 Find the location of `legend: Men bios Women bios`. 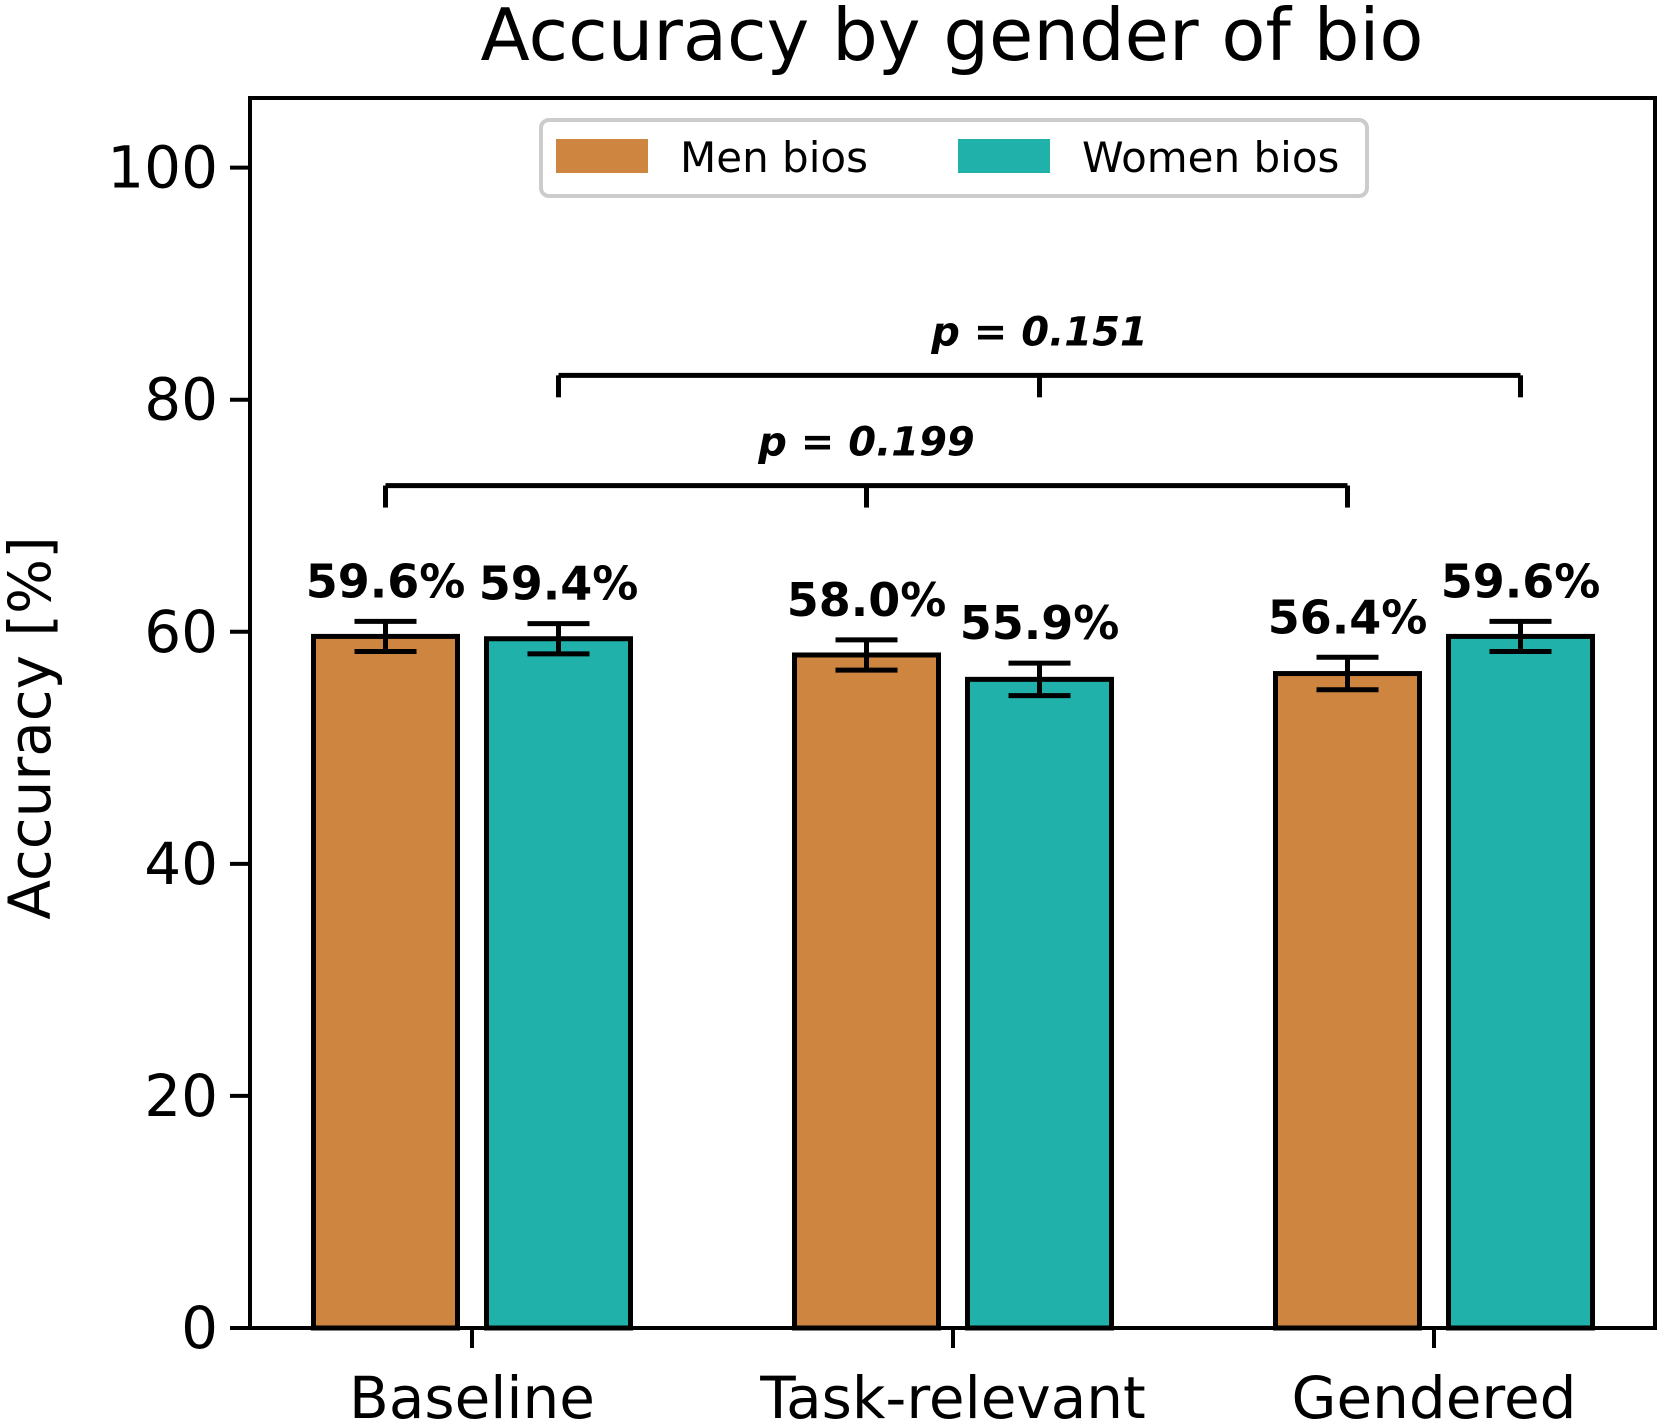

legend: Men bios Women bios is located at coordinates (954, 158).